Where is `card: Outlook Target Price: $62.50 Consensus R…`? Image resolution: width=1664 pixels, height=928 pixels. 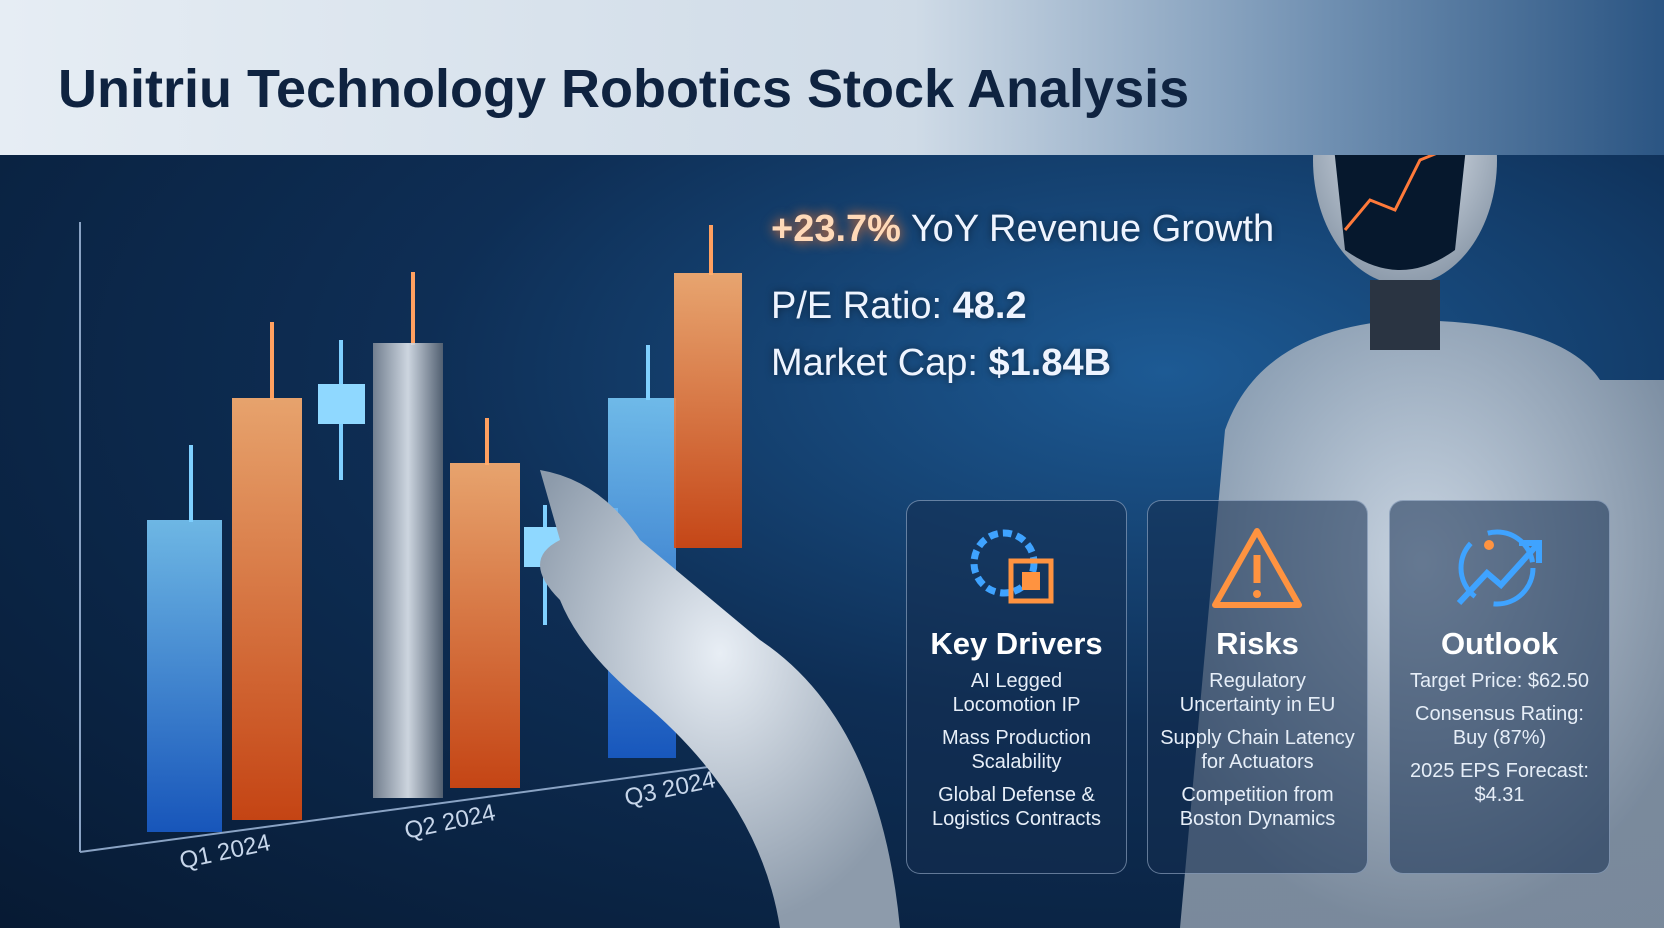 card: Outlook Target Price: $62.50 Consensus R… is located at coordinates (1499, 687).